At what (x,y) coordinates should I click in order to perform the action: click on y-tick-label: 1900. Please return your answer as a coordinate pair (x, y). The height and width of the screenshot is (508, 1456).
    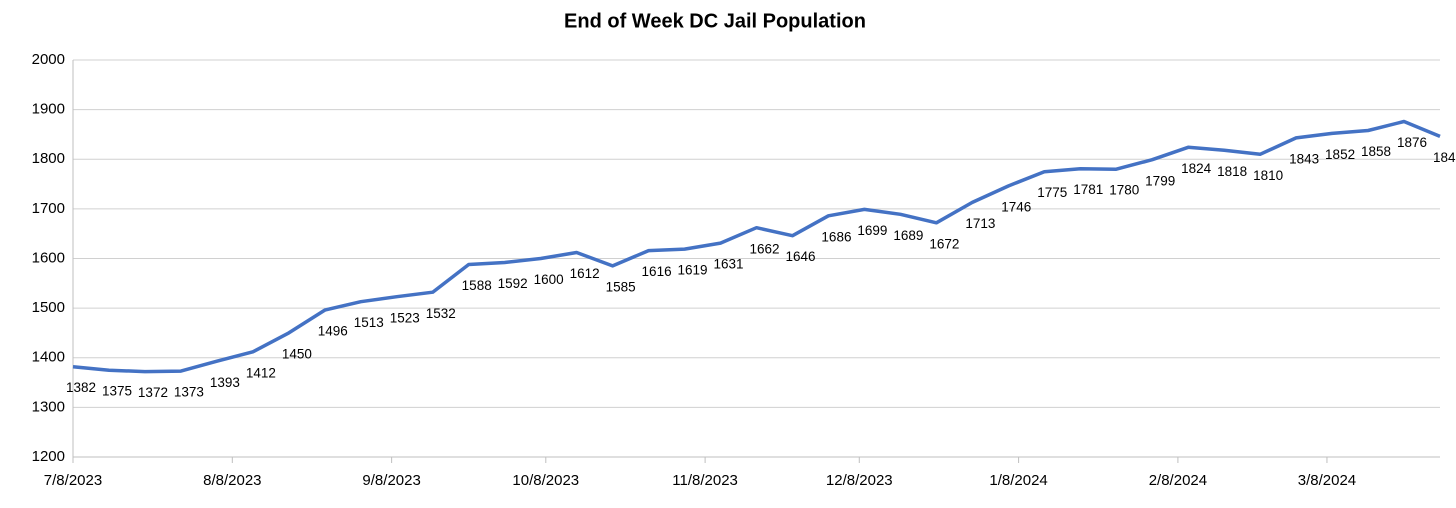
    Looking at the image, I should click on (48, 109).